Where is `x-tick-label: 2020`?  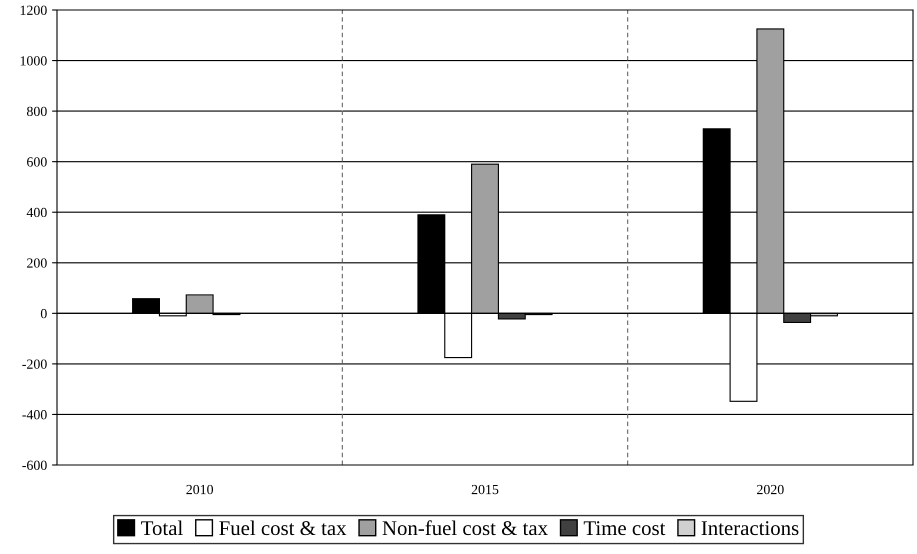
x-tick-label: 2020 is located at coordinates (770, 489).